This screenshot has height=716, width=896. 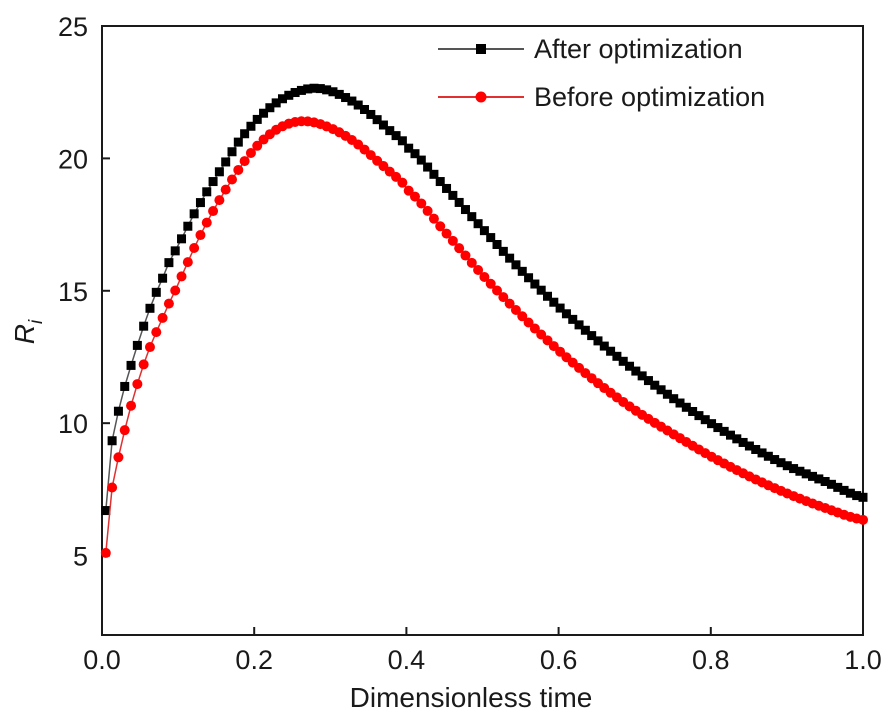 I want to click on x-tick-label: 0.4, so click(x=407, y=660).